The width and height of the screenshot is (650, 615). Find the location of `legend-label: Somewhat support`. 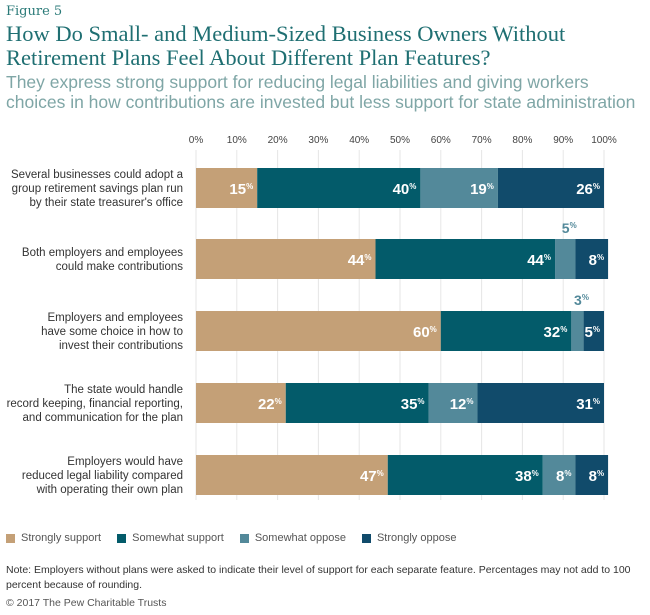

legend-label: Somewhat support is located at coordinates (178, 538).